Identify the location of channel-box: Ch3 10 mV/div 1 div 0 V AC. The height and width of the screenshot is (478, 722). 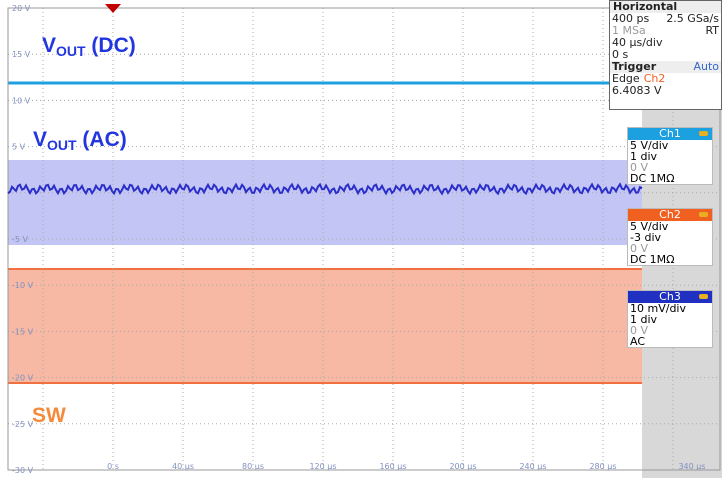
(670, 319).